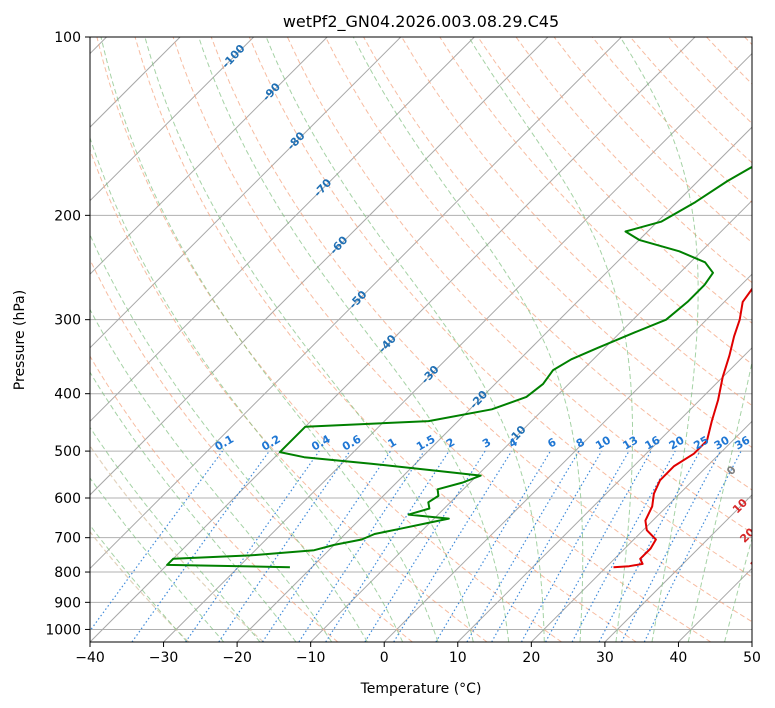 The image size is (775, 708). Describe the element at coordinates (67, 321) in the screenshot. I see `y-tick-label: 300` at that location.